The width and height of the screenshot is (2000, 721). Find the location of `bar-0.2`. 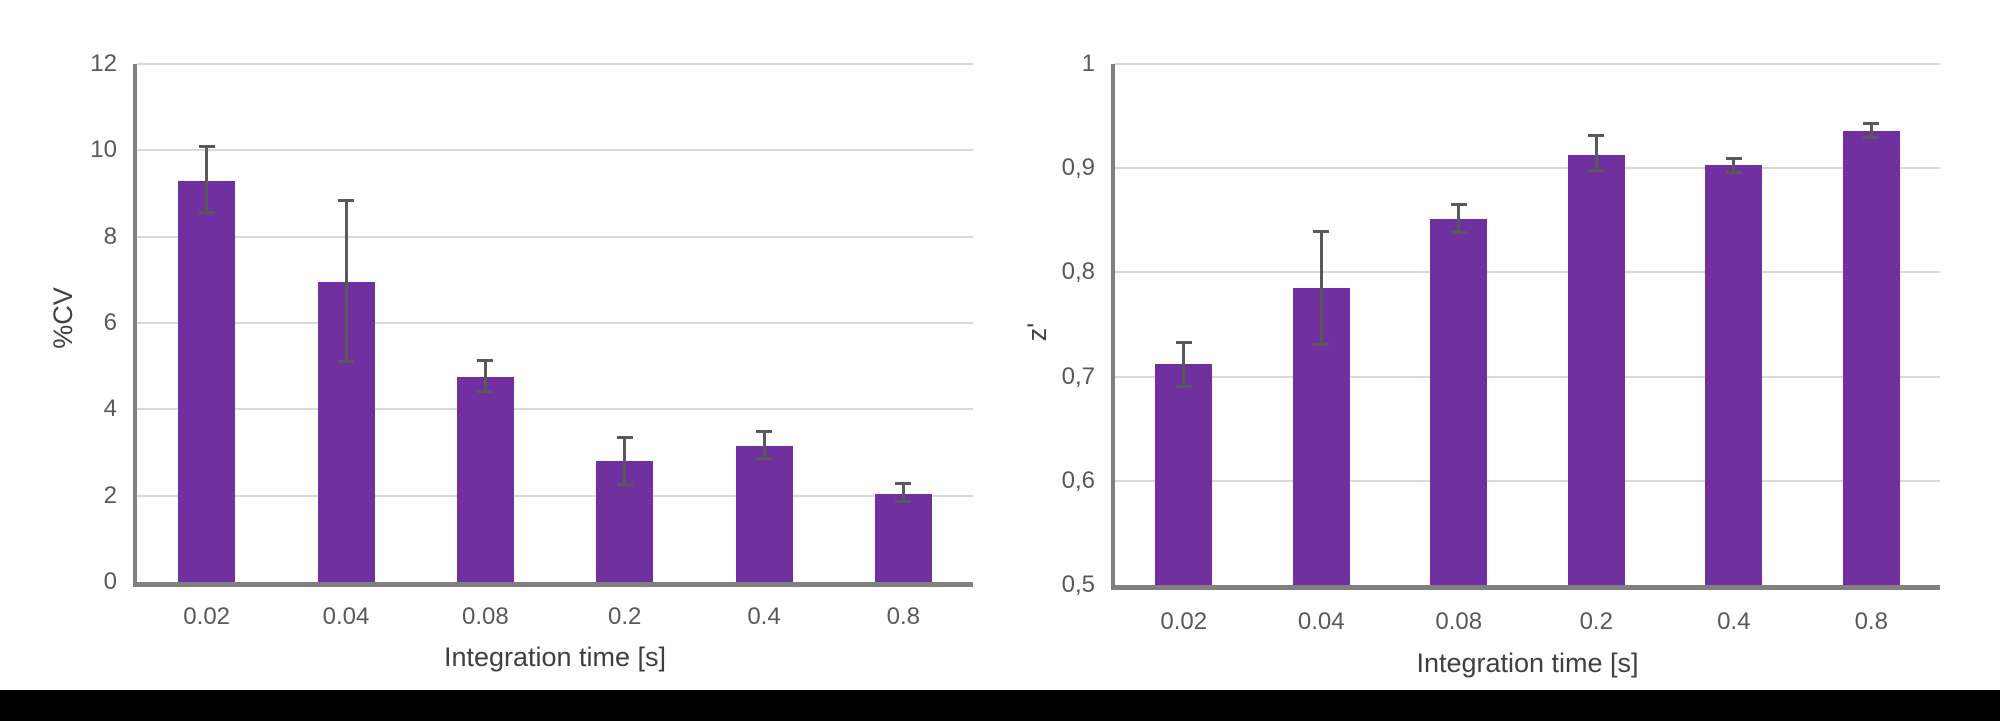

bar-0.2 is located at coordinates (1596, 369).